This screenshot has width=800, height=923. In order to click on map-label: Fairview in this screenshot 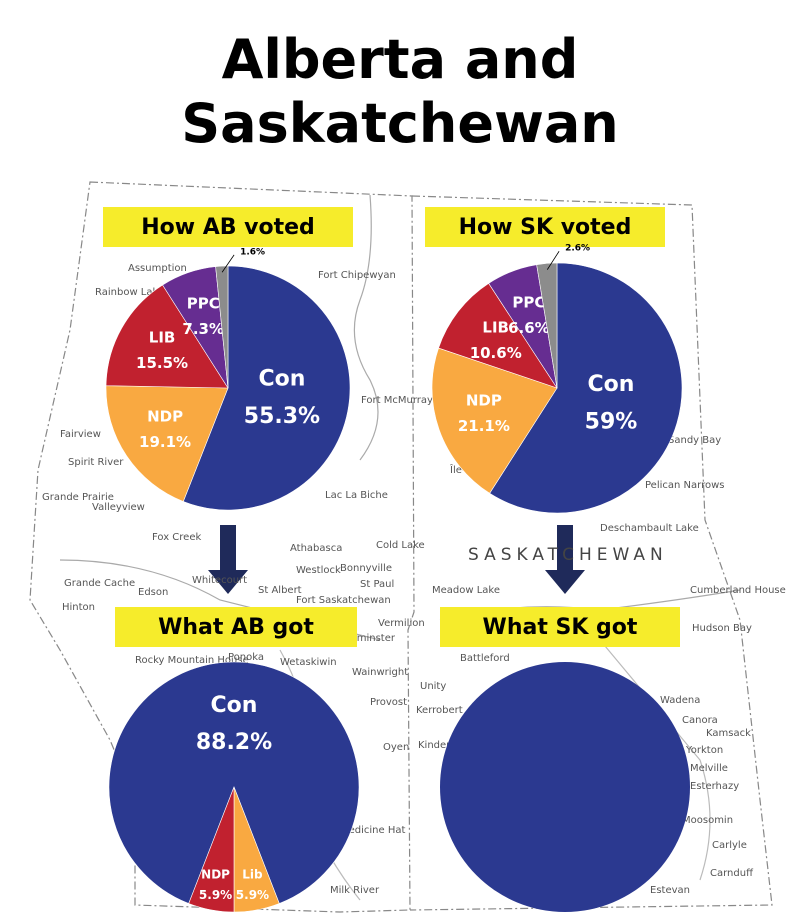, I will do `click(80, 434)`.